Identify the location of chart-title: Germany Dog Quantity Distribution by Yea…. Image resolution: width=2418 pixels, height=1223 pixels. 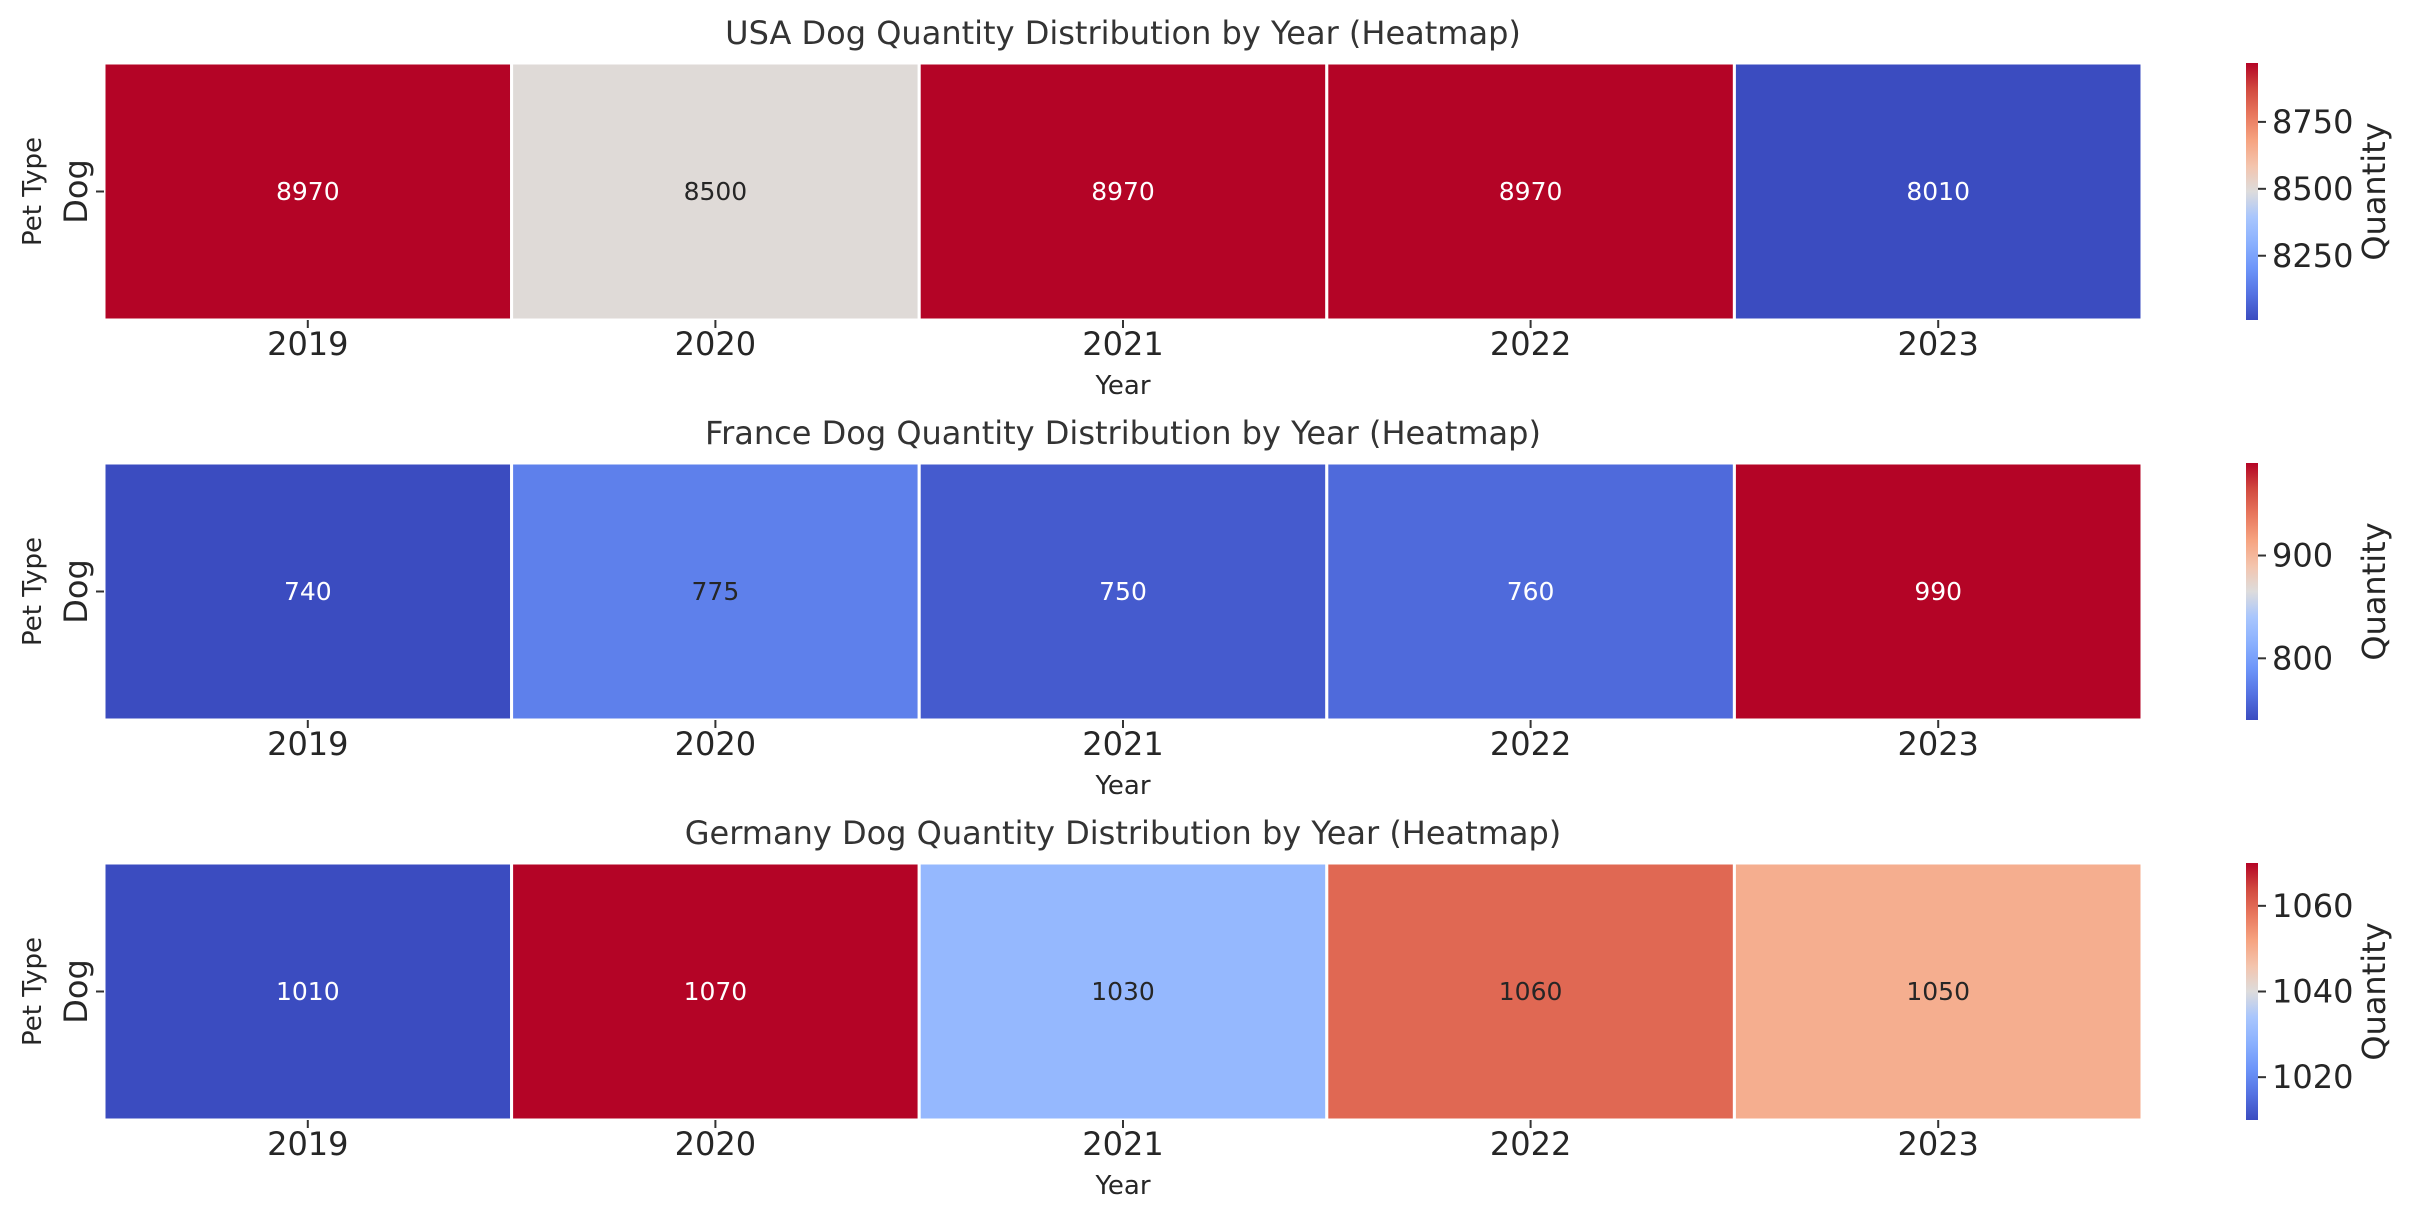
(1123, 833).